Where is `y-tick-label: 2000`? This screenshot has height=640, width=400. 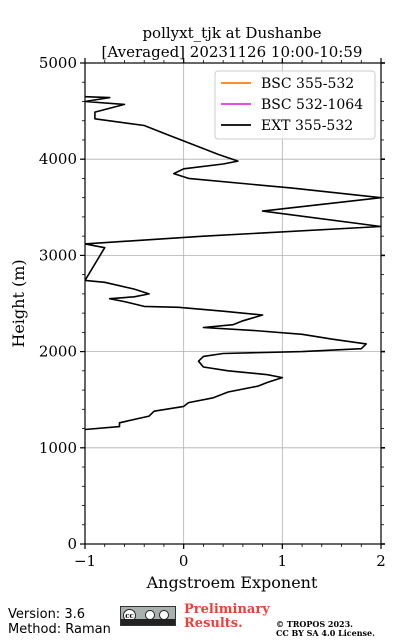
y-tick-label: 2000 is located at coordinates (58, 352).